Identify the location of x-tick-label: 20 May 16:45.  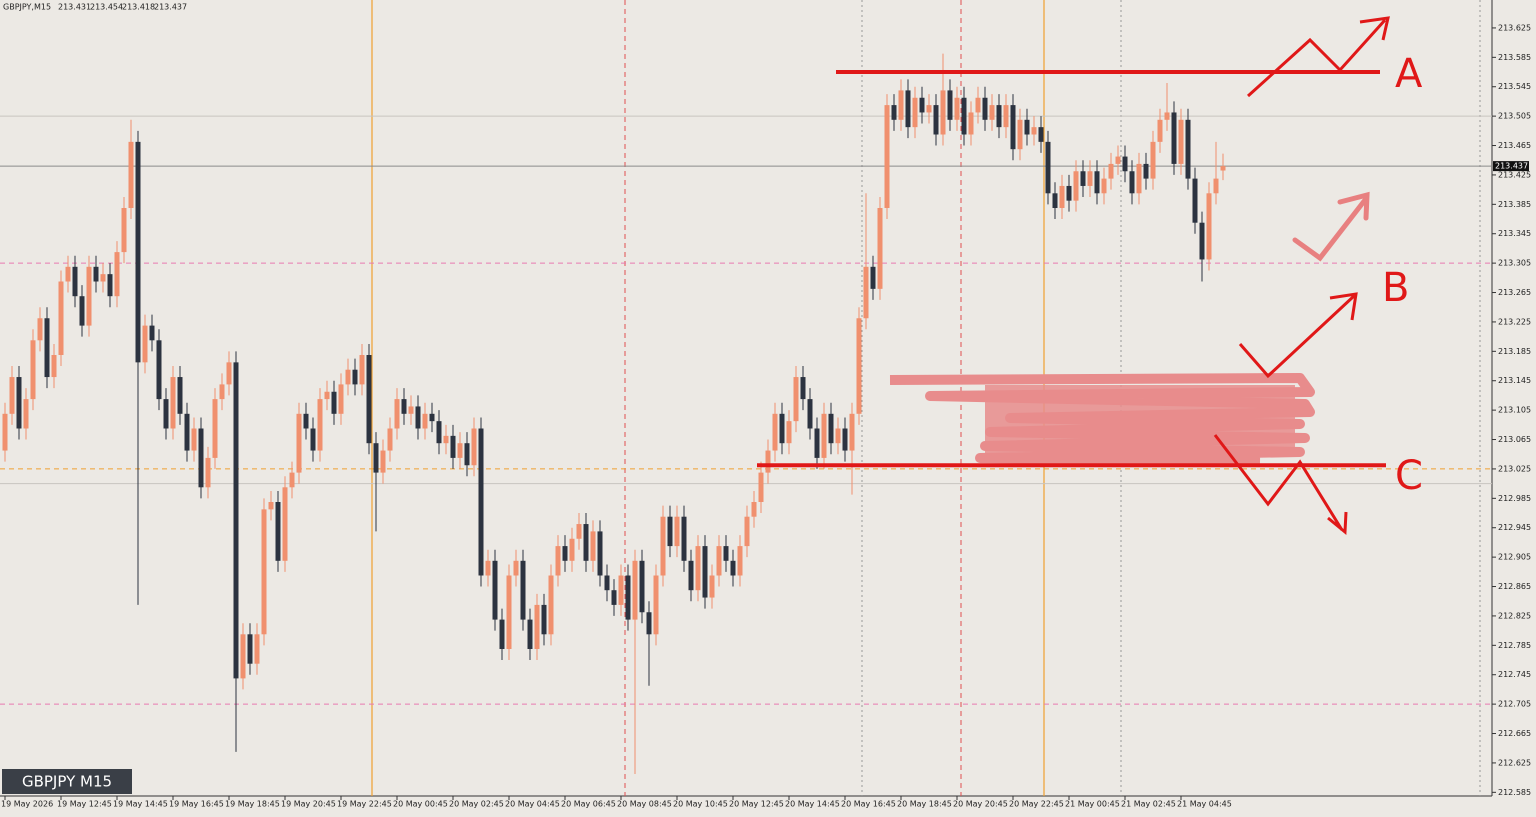
(868, 804).